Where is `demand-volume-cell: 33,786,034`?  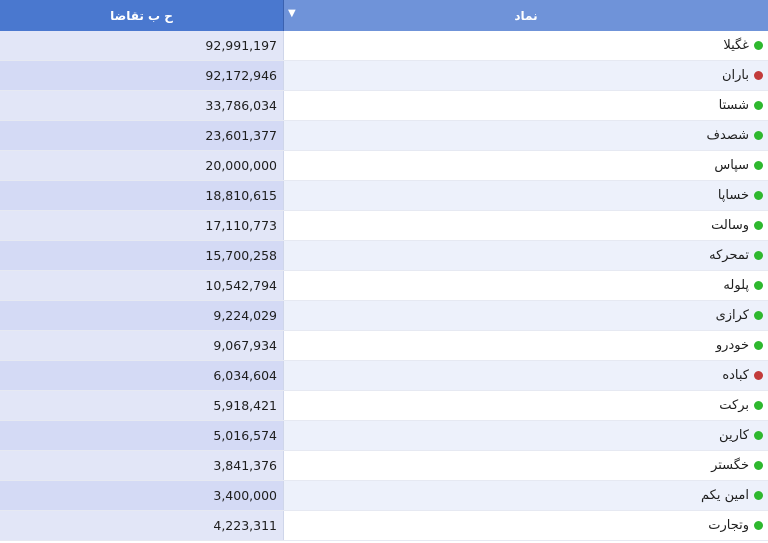
demand-volume-cell: 33,786,034 is located at coordinates (142, 105).